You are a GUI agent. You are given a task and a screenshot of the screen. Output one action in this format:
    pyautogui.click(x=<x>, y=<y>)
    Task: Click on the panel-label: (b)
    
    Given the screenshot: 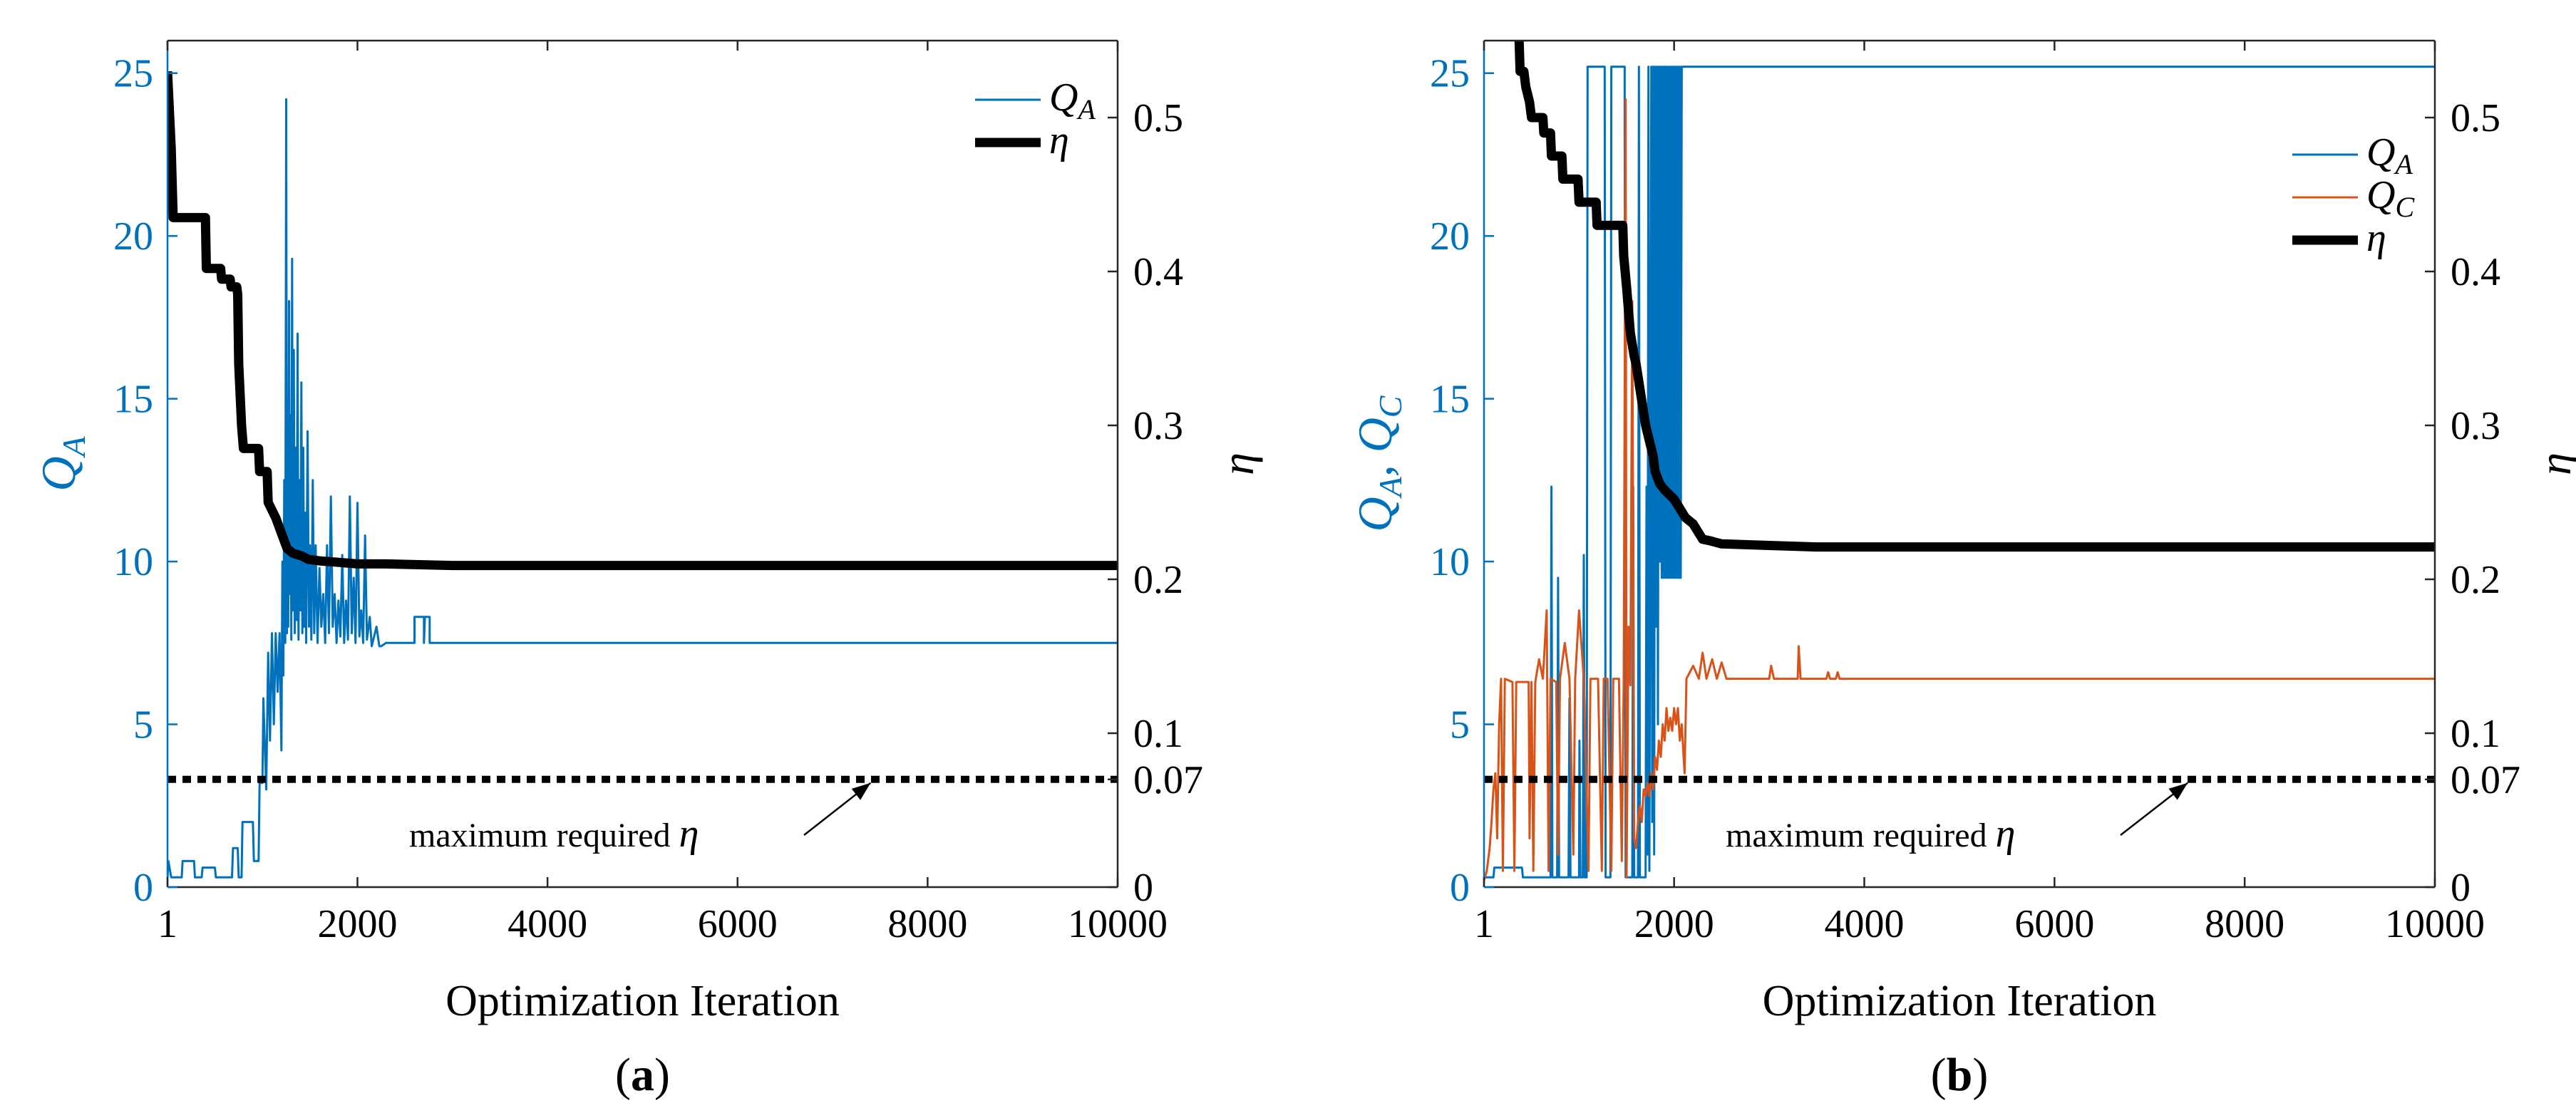 What is the action you would take?
    pyautogui.click(x=1960, y=1075)
    